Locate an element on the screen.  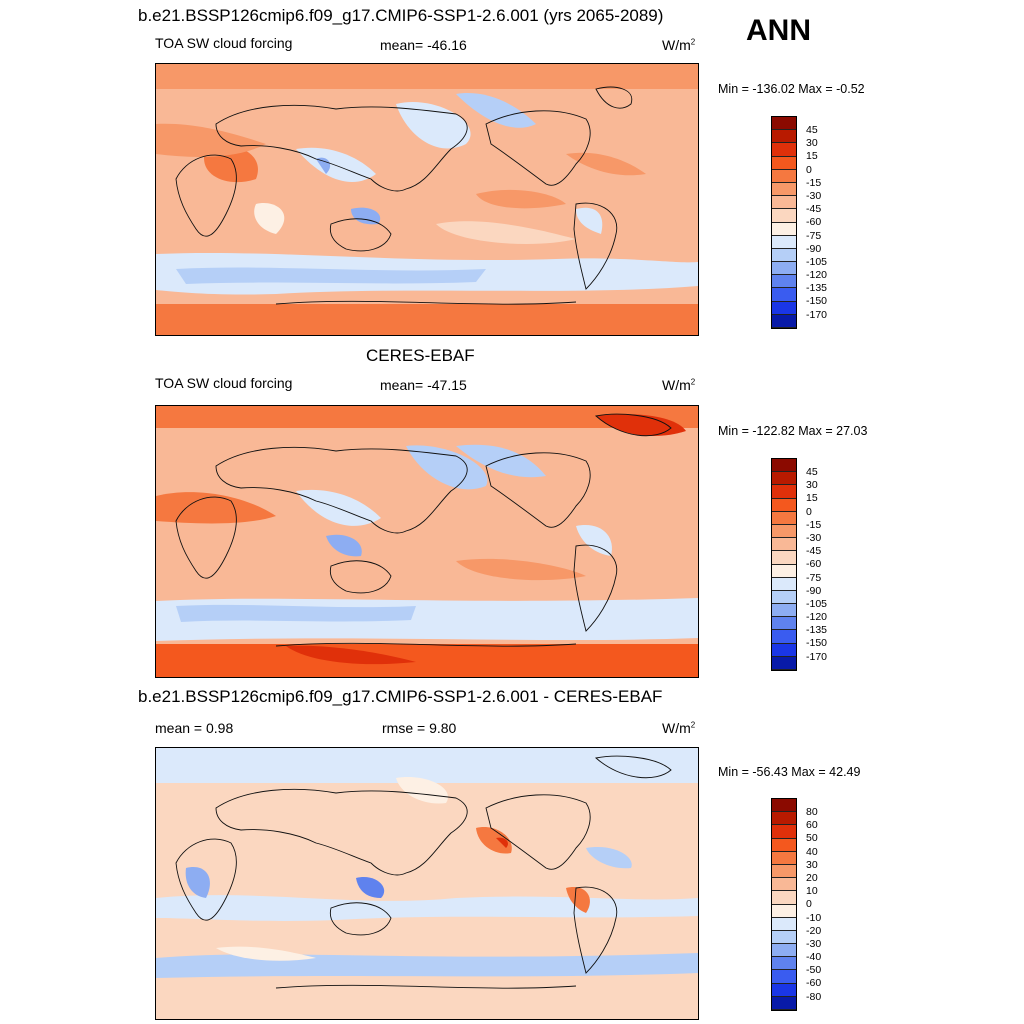
panel-2-colorbar is located at coordinates (784, 564).